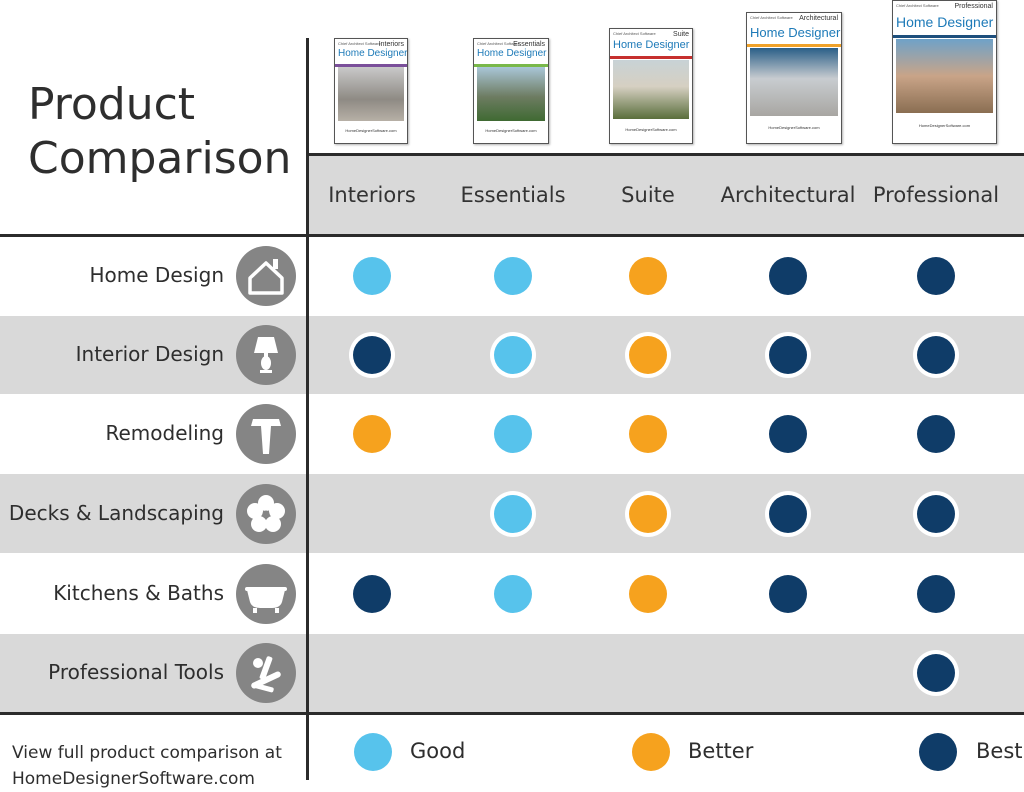  What do you see at coordinates (648, 195) in the screenshot?
I see `column-header-suite: Suite` at bounding box center [648, 195].